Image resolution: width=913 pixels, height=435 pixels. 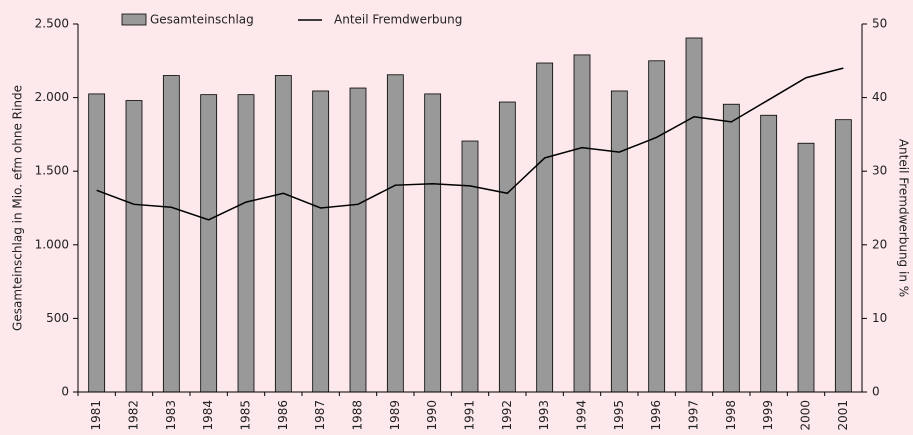 I want to click on legend-label: Gesamteinschlag, so click(x=202, y=20).